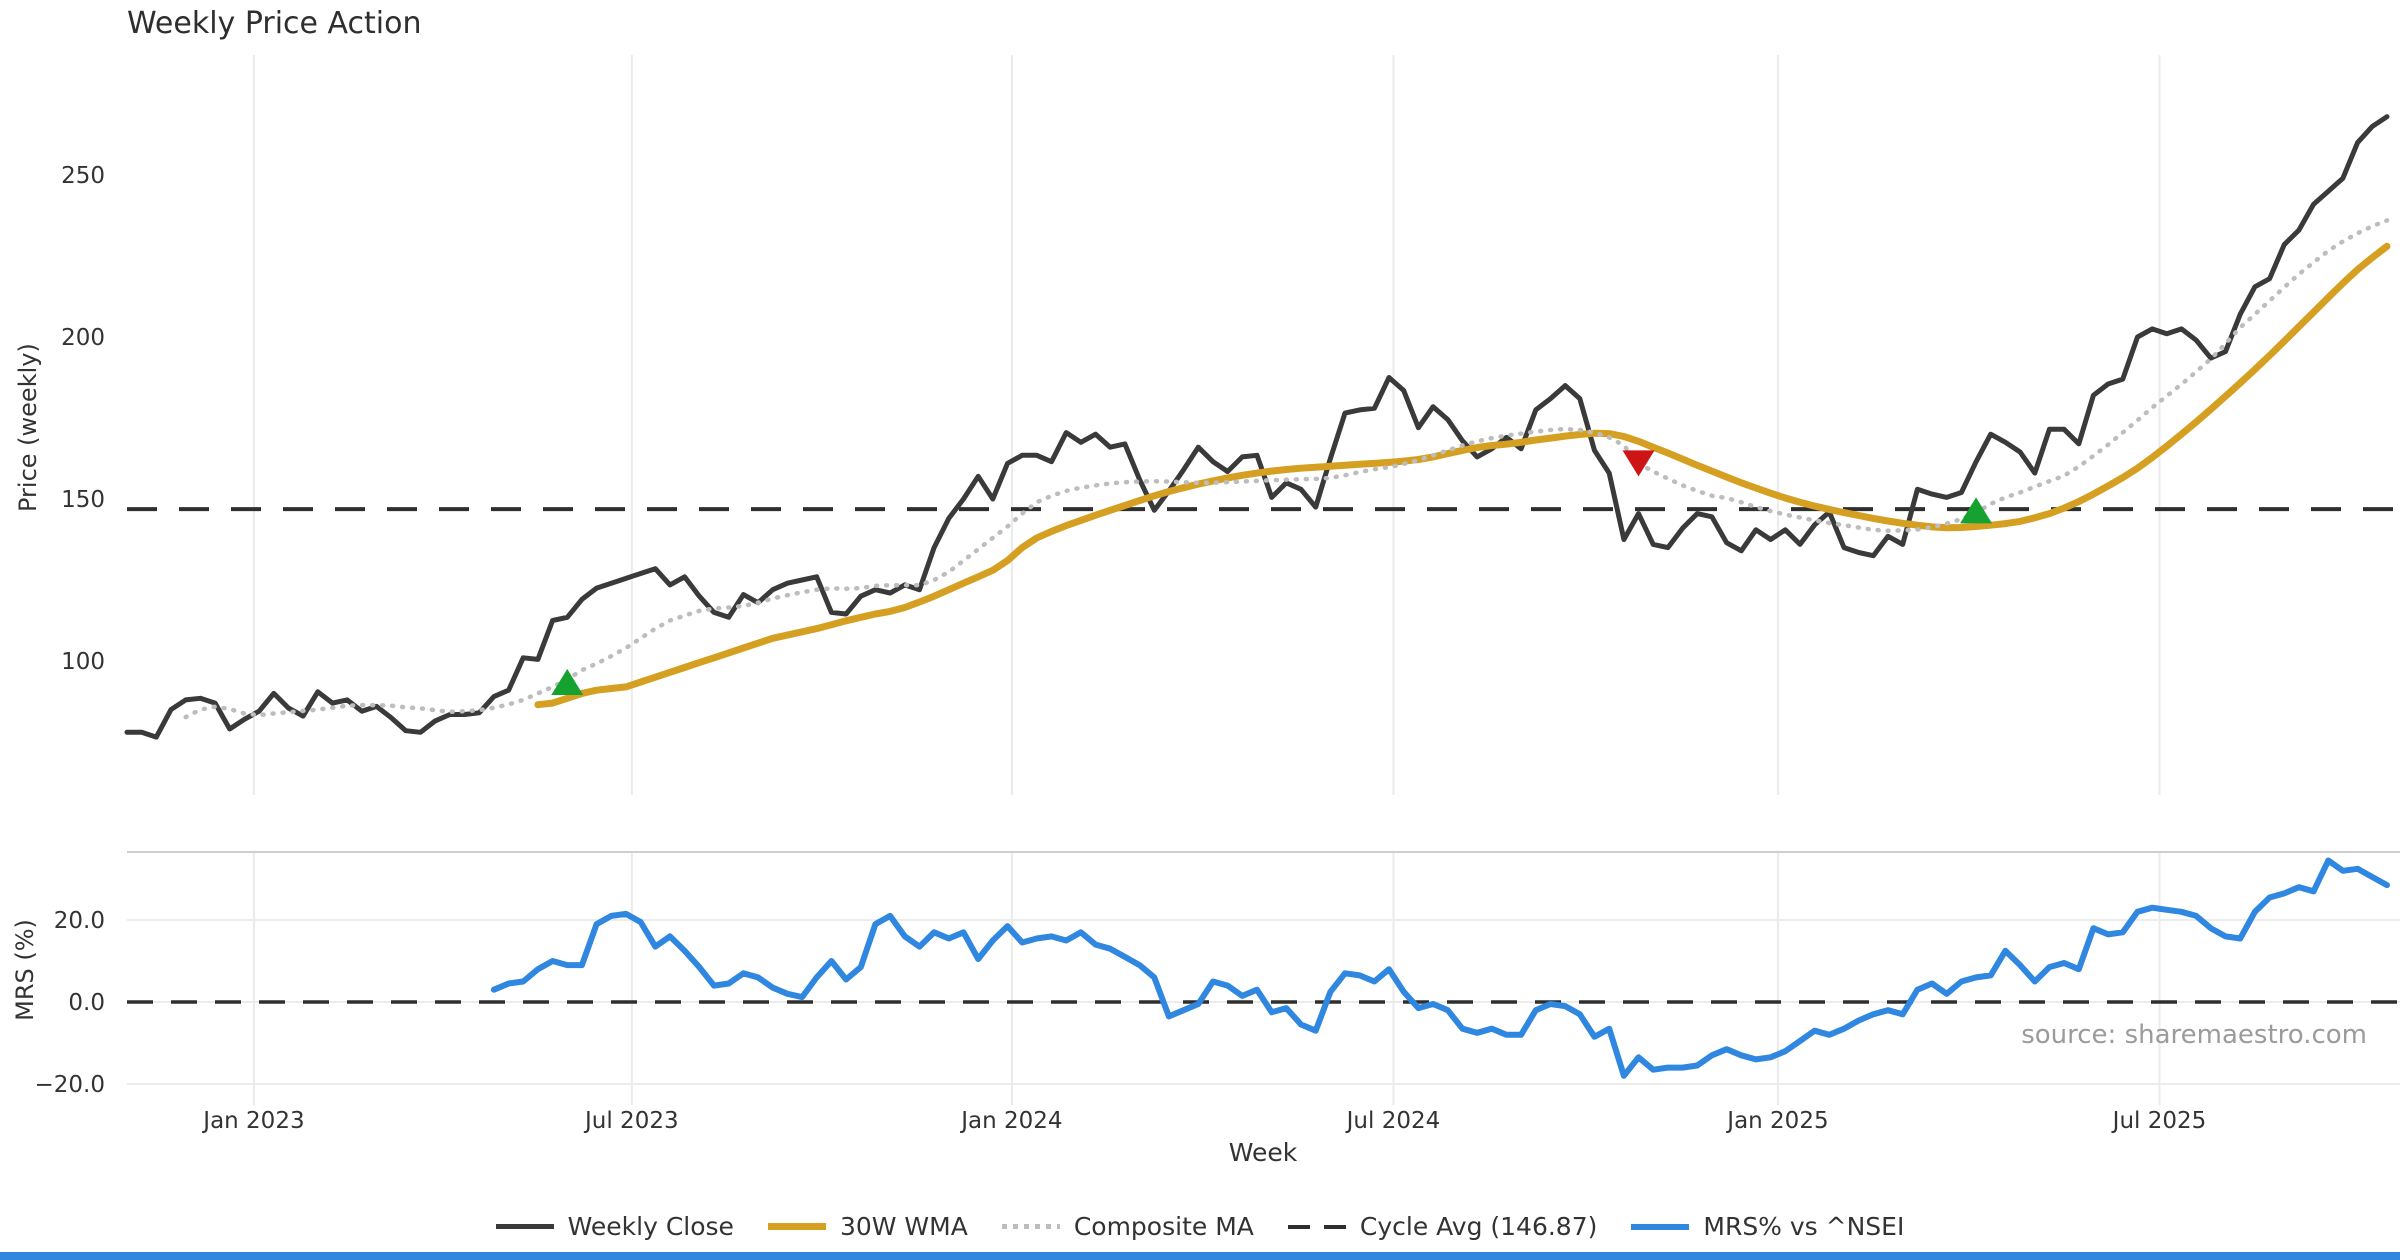 This screenshot has height=1260, width=2400. What do you see at coordinates (796, 1226) in the screenshot?
I see `wma-swatch-icon` at bounding box center [796, 1226].